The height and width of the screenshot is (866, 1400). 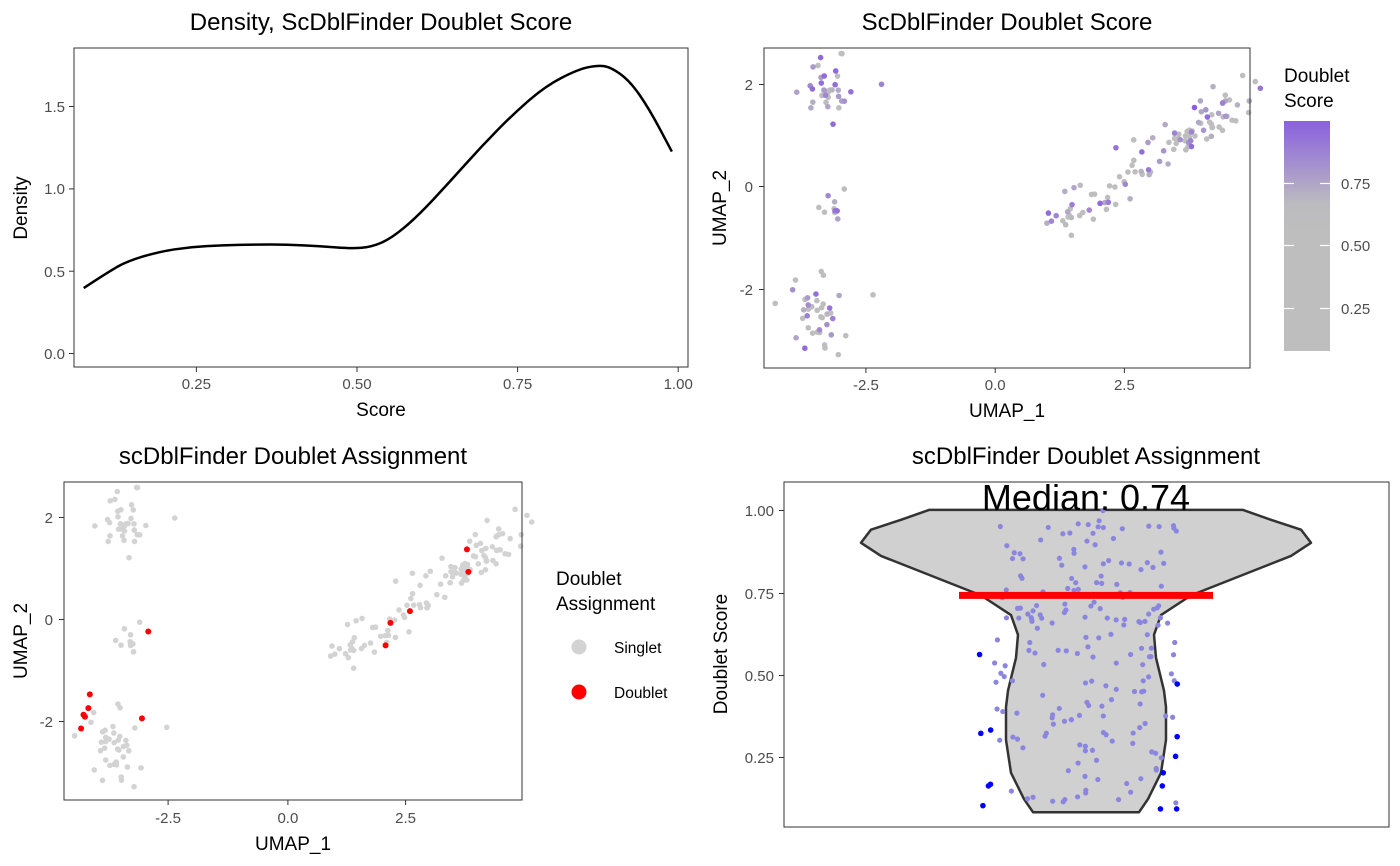 What do you see at coordinates (49, 518) in the screenshot?
I see `umap-assignment-y-tick-label-2: 2` at bounding box center [49, 518].